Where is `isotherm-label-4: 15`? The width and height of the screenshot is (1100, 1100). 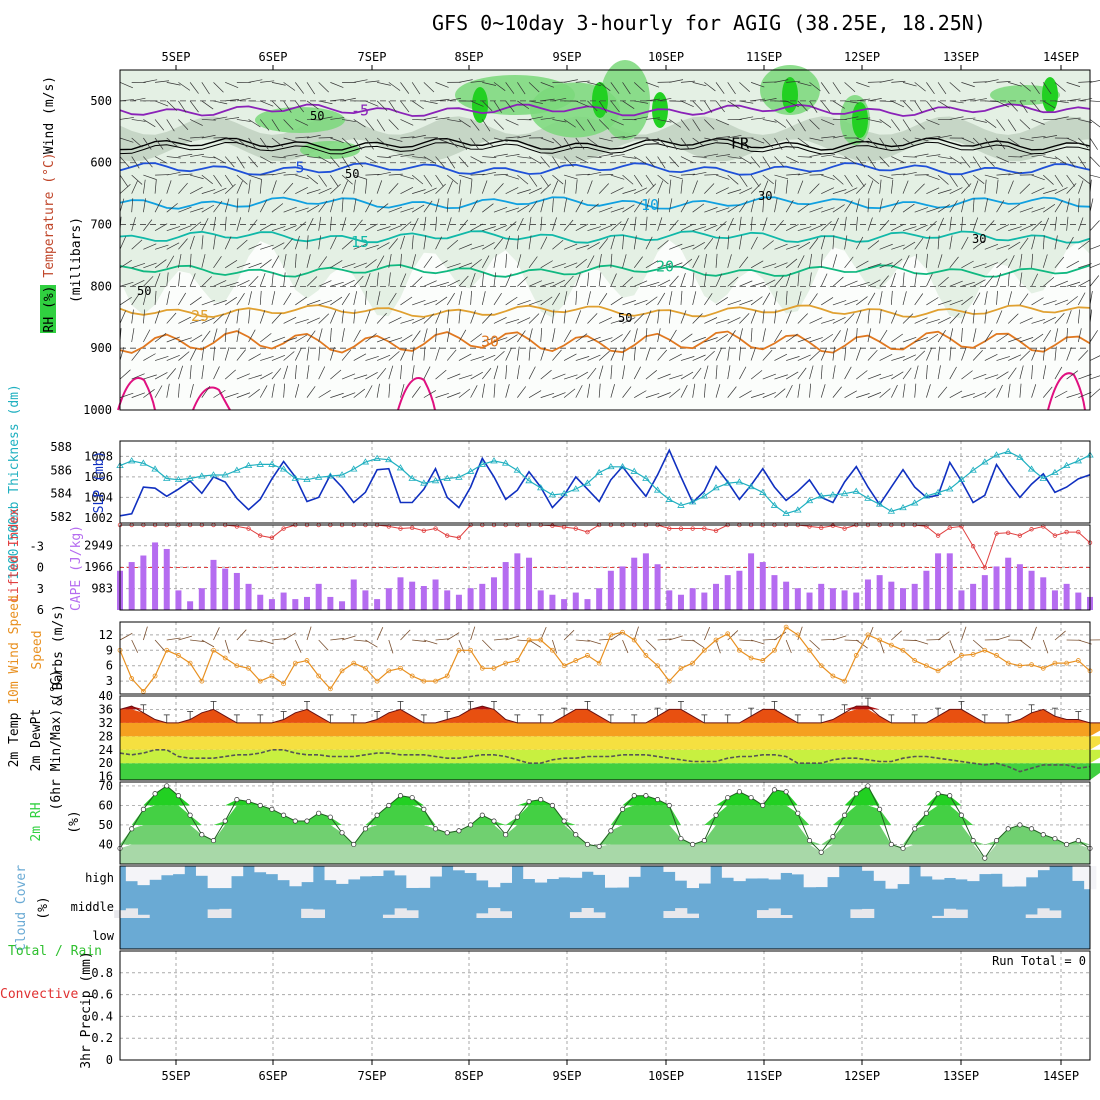
isotherm-label-4: 15 is located at coordinates (360, 242).